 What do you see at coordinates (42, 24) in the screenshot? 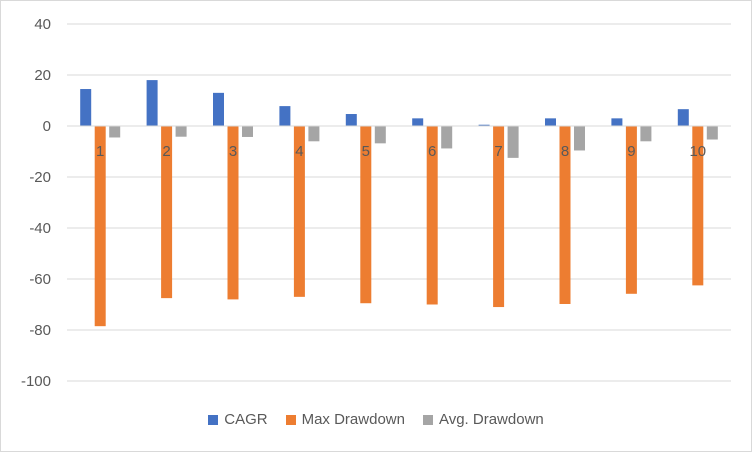
I see `y-tick-label: 40` at bounding box center [42, 24].